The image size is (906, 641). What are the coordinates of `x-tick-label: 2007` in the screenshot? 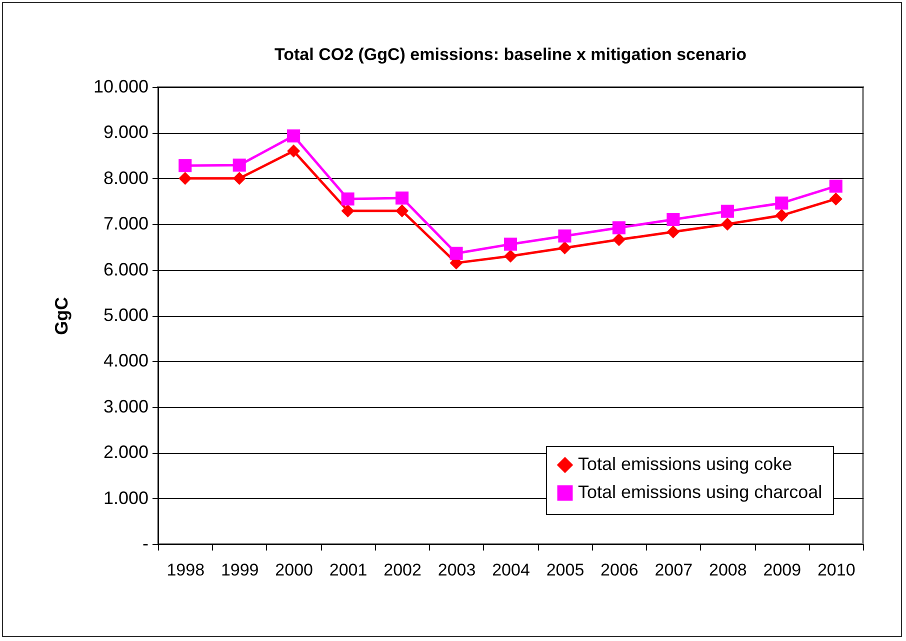 It's located at (673, 570).